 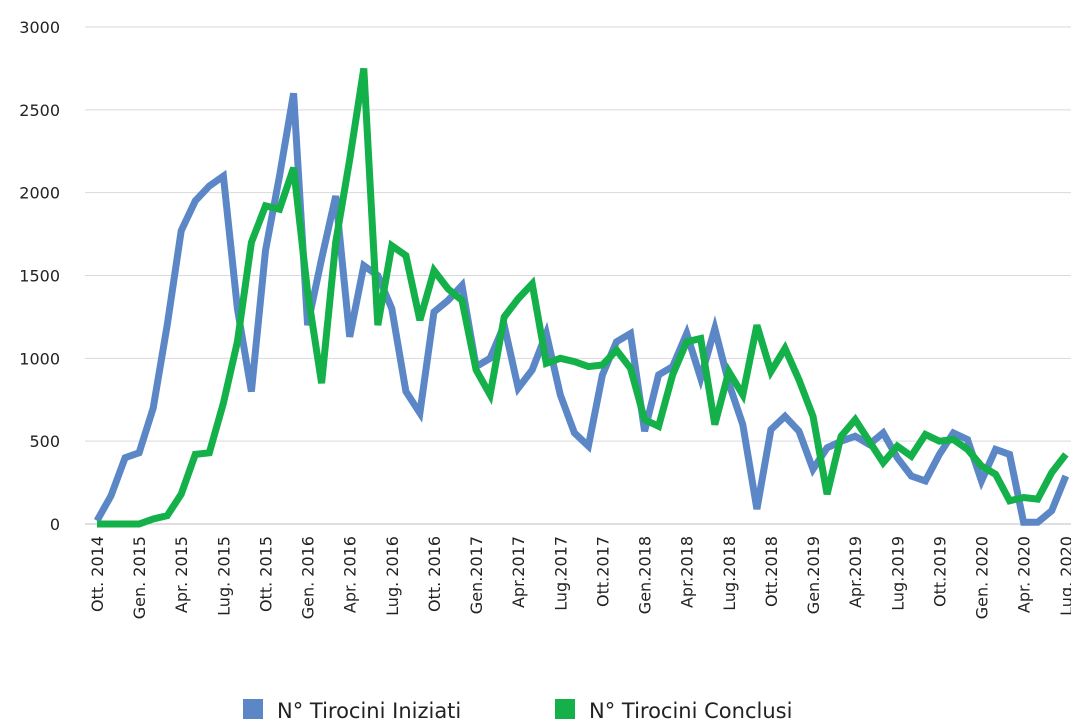 What do you see at coordinates (39, 276) in the screenshot?
I see `y-tick-label: 1500` at bounding box center [39, 276].